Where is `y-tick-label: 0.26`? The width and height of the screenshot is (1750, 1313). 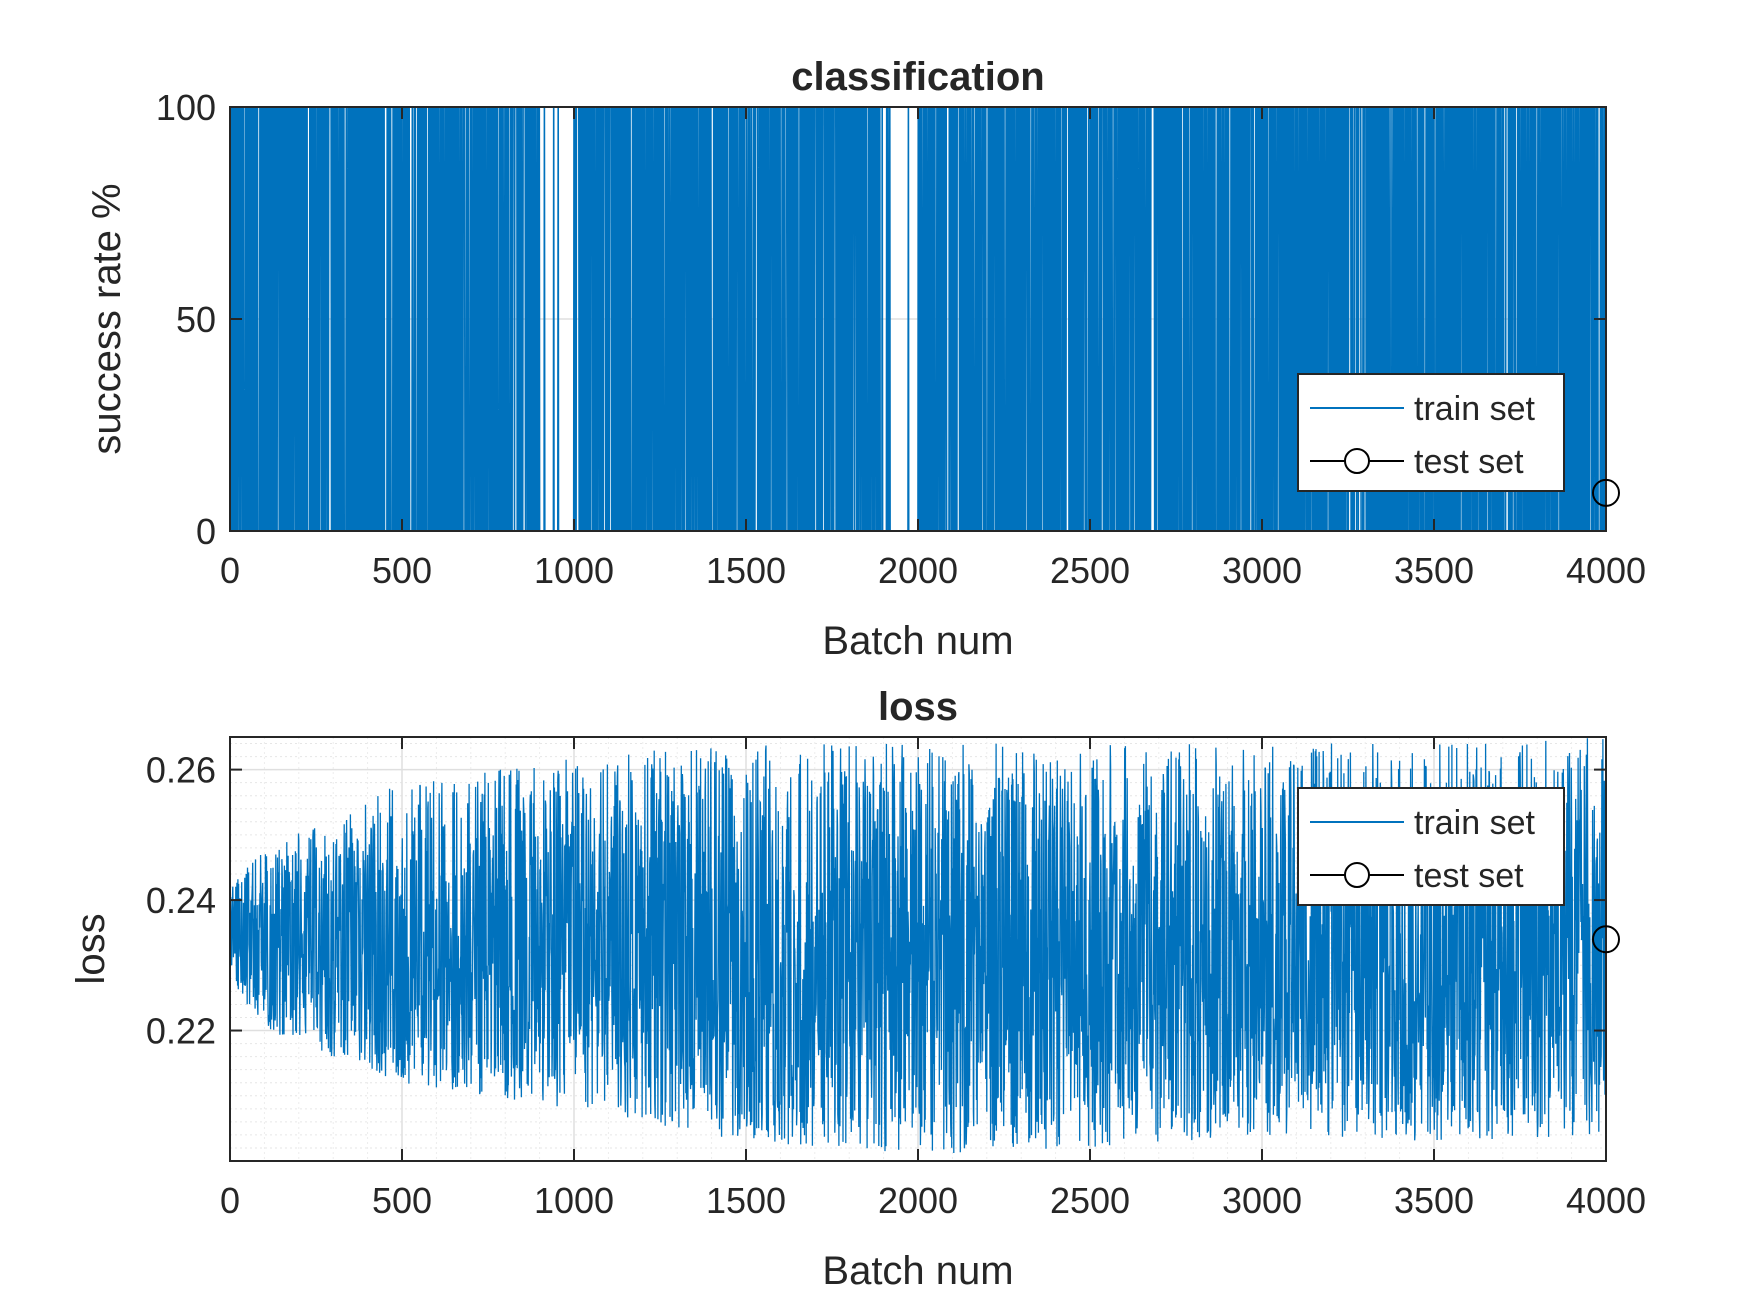 y-tick-label: 0.26 is located at coordinates (181, 770).